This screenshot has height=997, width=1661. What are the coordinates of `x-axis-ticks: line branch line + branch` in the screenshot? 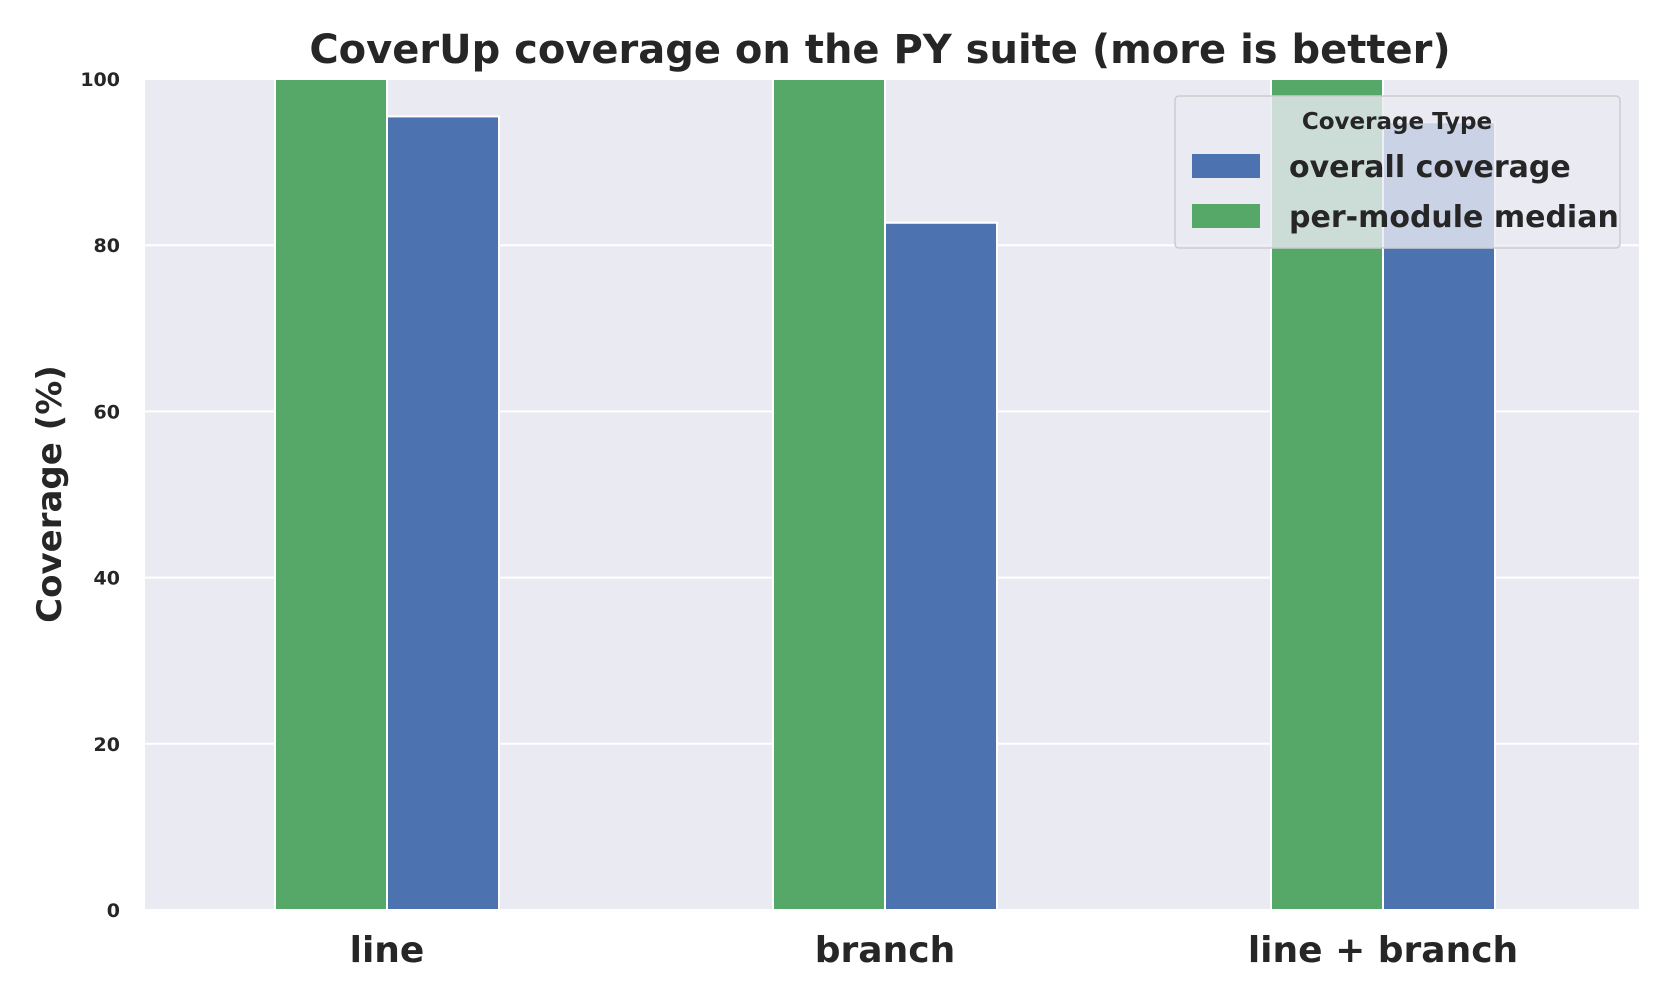 It's located at (934, 950).